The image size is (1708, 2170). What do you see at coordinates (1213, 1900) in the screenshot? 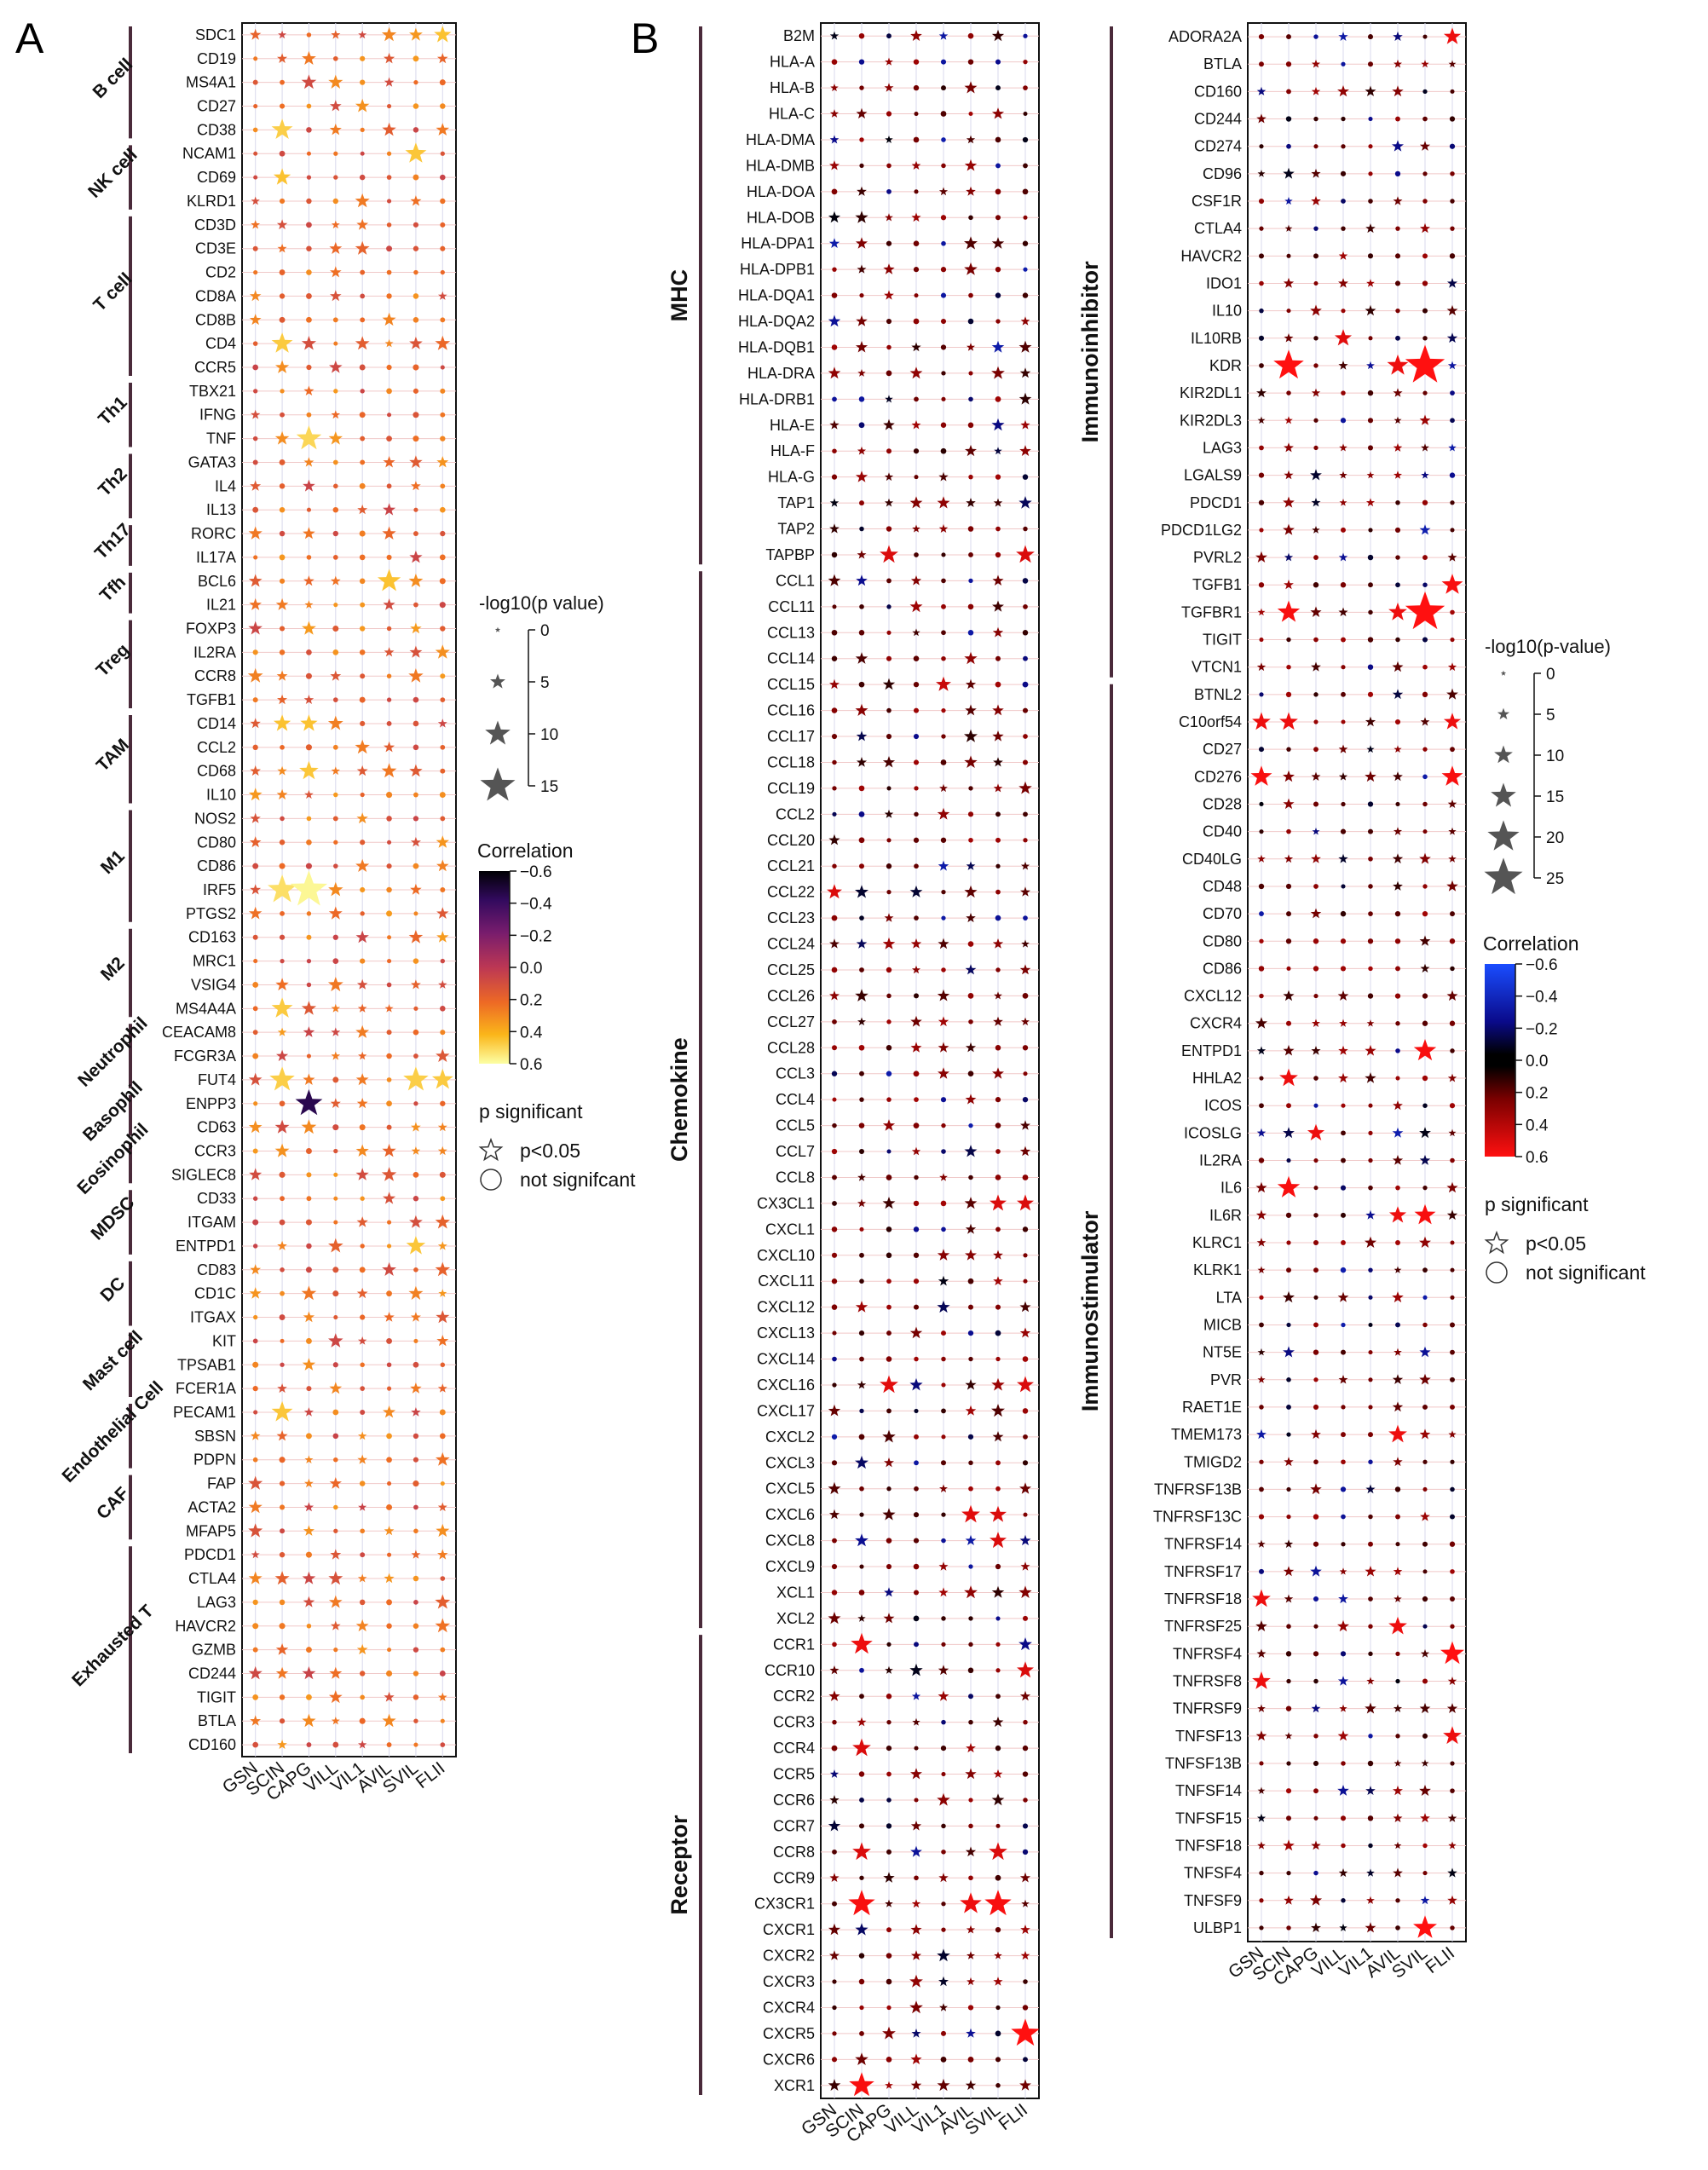
I see `row-label: TNFSF9` at bounding box center [1213, 1900].